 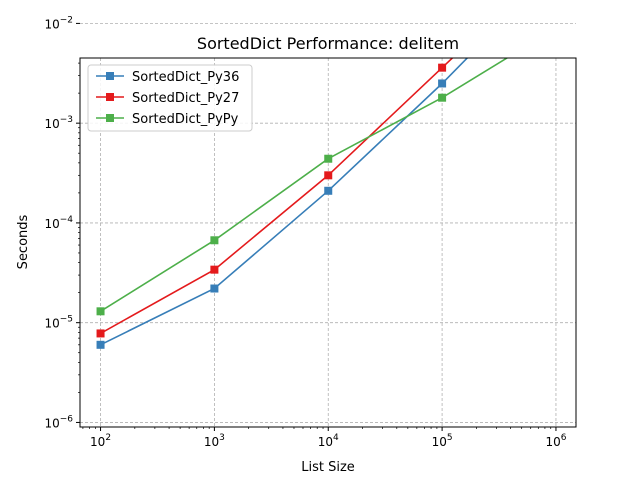 What do you see at coordinates (58, 223) in the screenshot?
I see `y-tick-label: 10⁻⁴` at bounding box center [58, 223].